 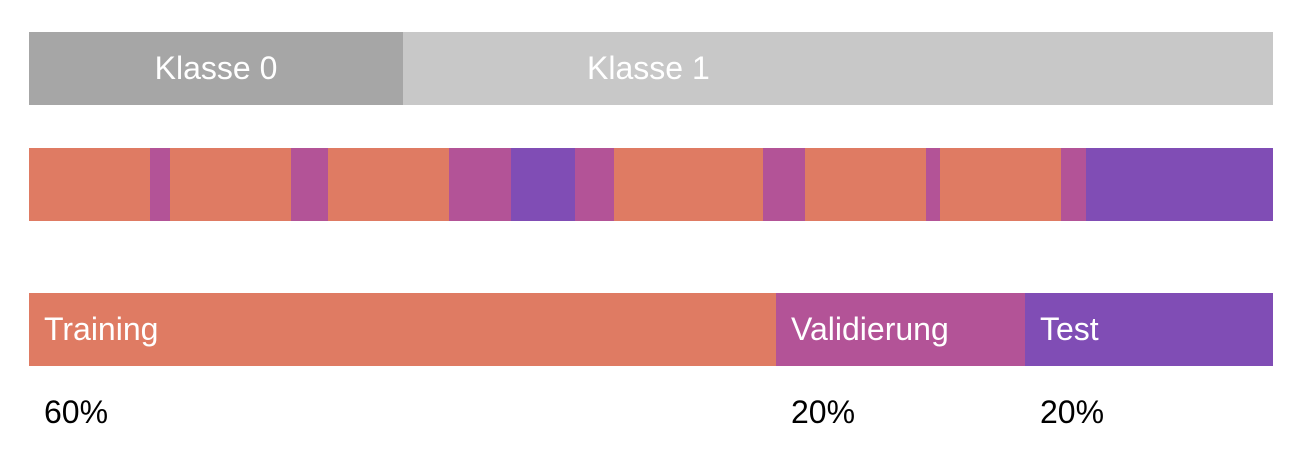 I want to click on training-segment: Training, so click(x=402, y=329).